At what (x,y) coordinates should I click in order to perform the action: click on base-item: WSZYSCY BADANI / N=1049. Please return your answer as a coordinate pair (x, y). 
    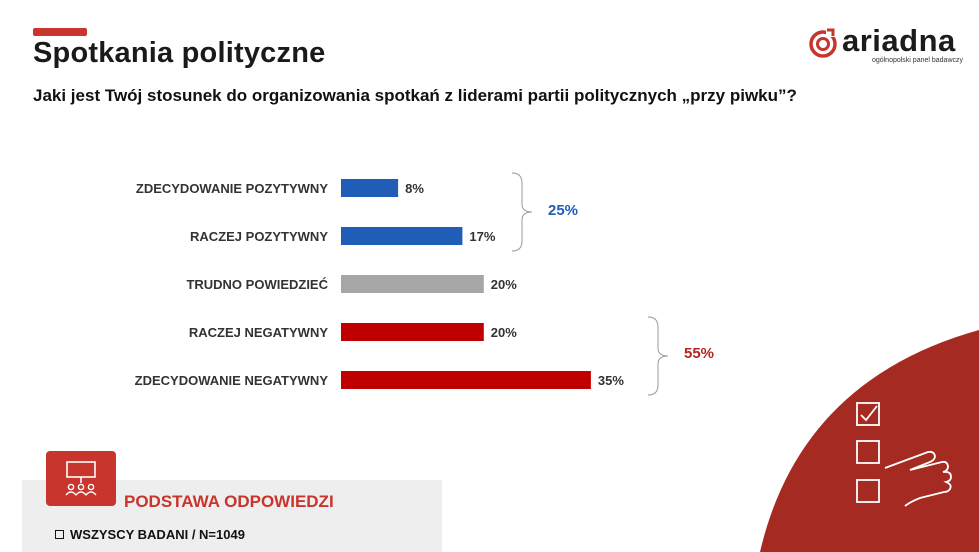
    Looking at the image, I should click on (150, 534).